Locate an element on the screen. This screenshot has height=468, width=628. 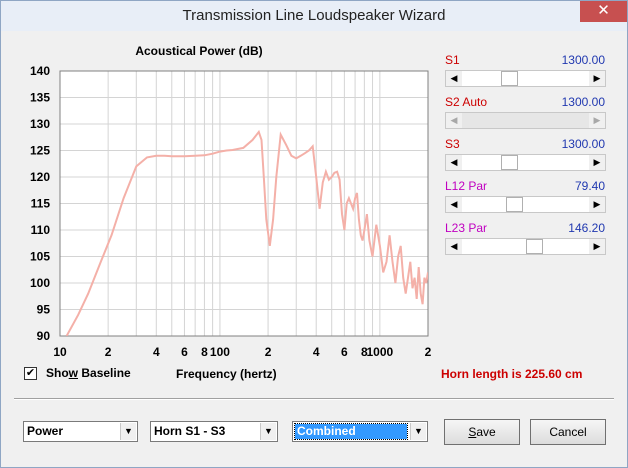
display-mode-select: Power ▼ is located at coordinates (80, 431).